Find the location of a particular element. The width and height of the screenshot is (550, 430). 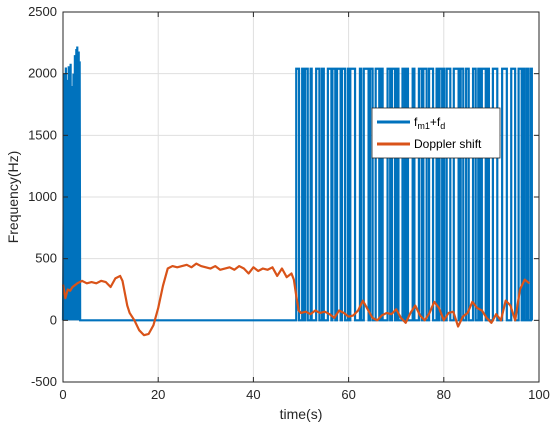

legend: fm1+fd Doppler shift is located at coordinates (436, 133).